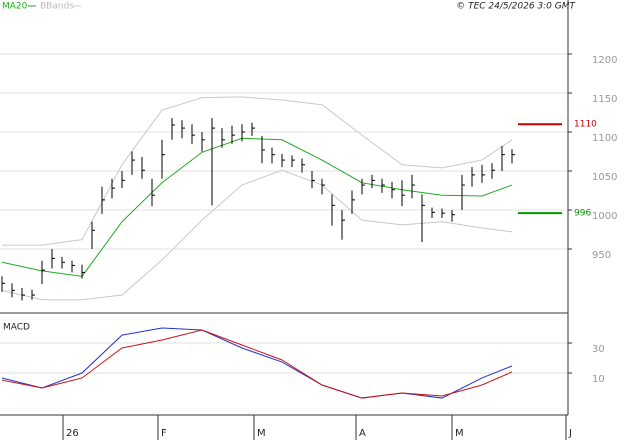 This screenshot has width=627, height=440. I want to click on x-tick-label: F, so click(164, 433).